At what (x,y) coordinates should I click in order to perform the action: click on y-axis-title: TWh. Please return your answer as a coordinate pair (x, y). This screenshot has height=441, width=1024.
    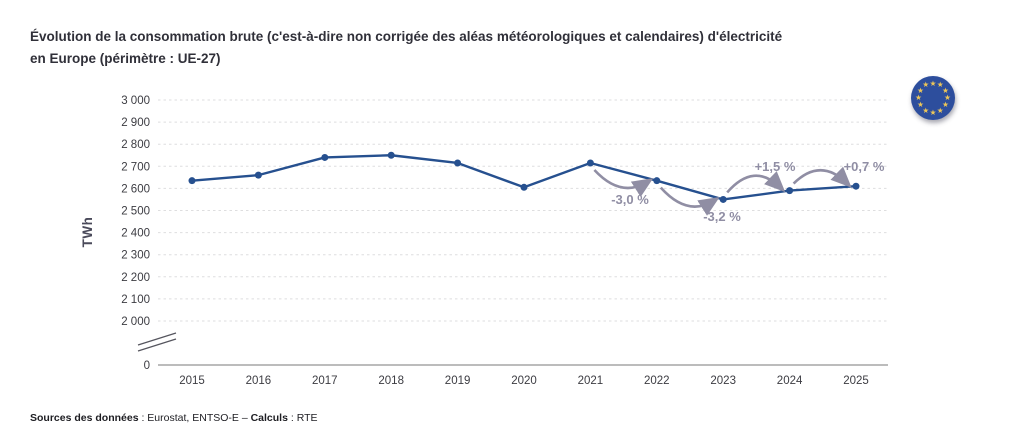
    Looking at the image, I should click on (87, 232).